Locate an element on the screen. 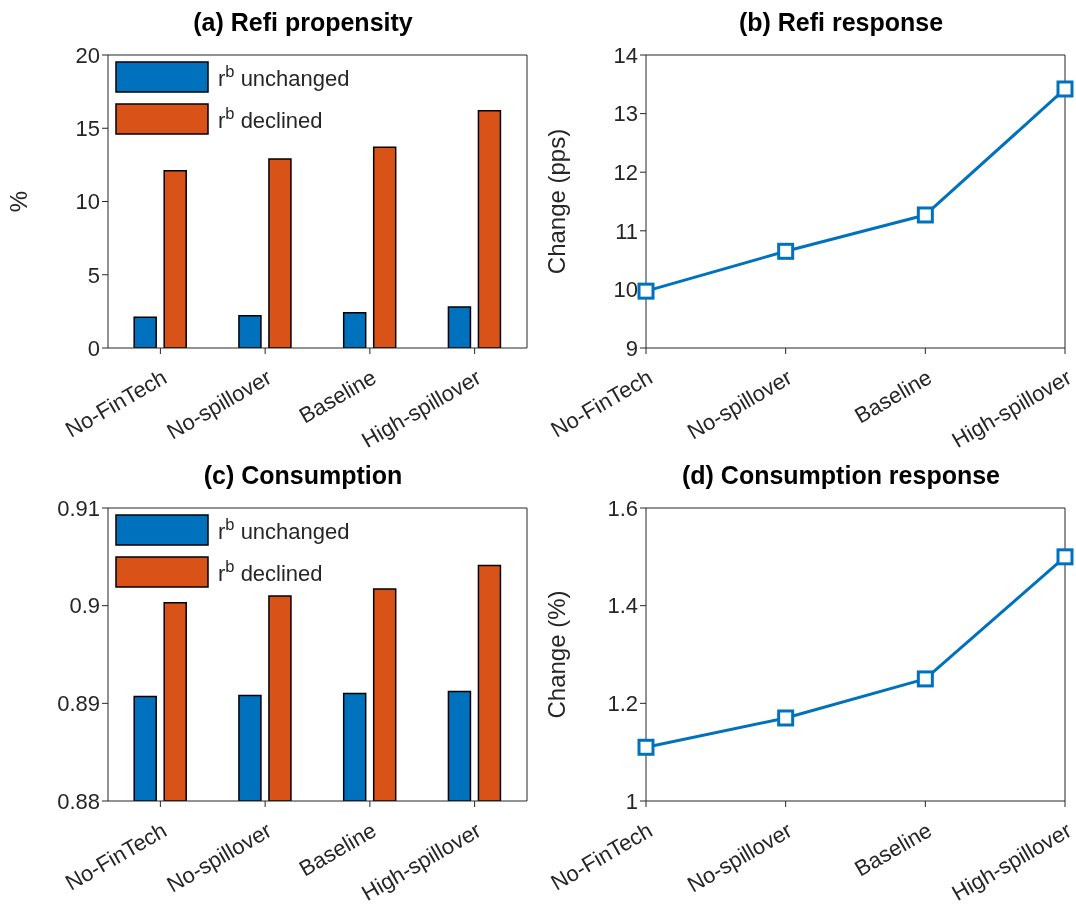 This screenshot has height=907, width=1076. y-axis-title: Change (pps) is located at coordinates (556, 201).